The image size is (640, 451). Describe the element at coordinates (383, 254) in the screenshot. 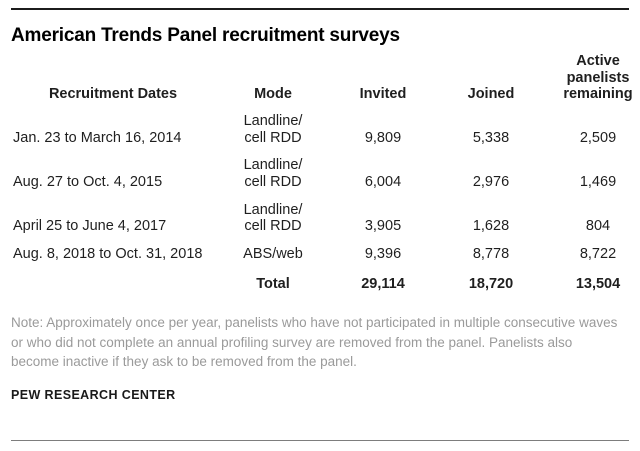

I see `cell-invited: 9,396` at that location.